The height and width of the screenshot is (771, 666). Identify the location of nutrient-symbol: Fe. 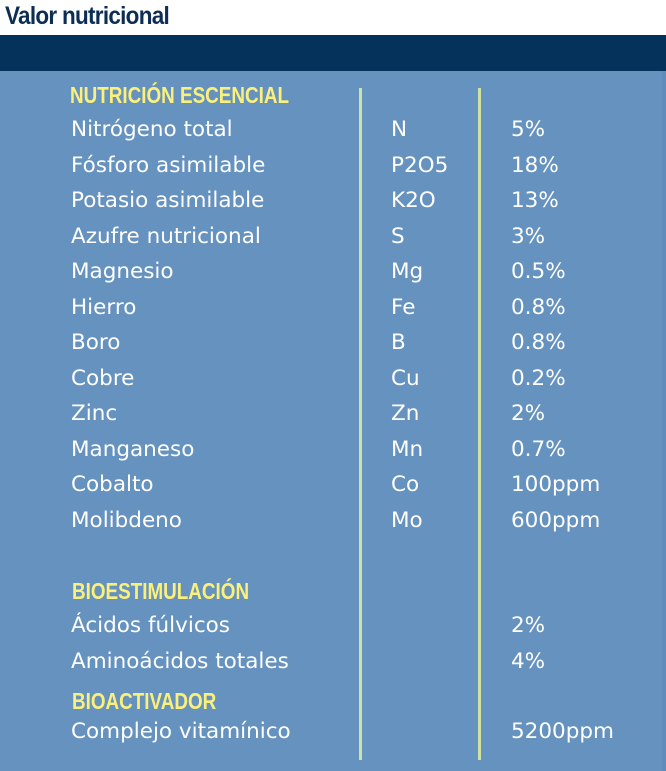
(403, 307).